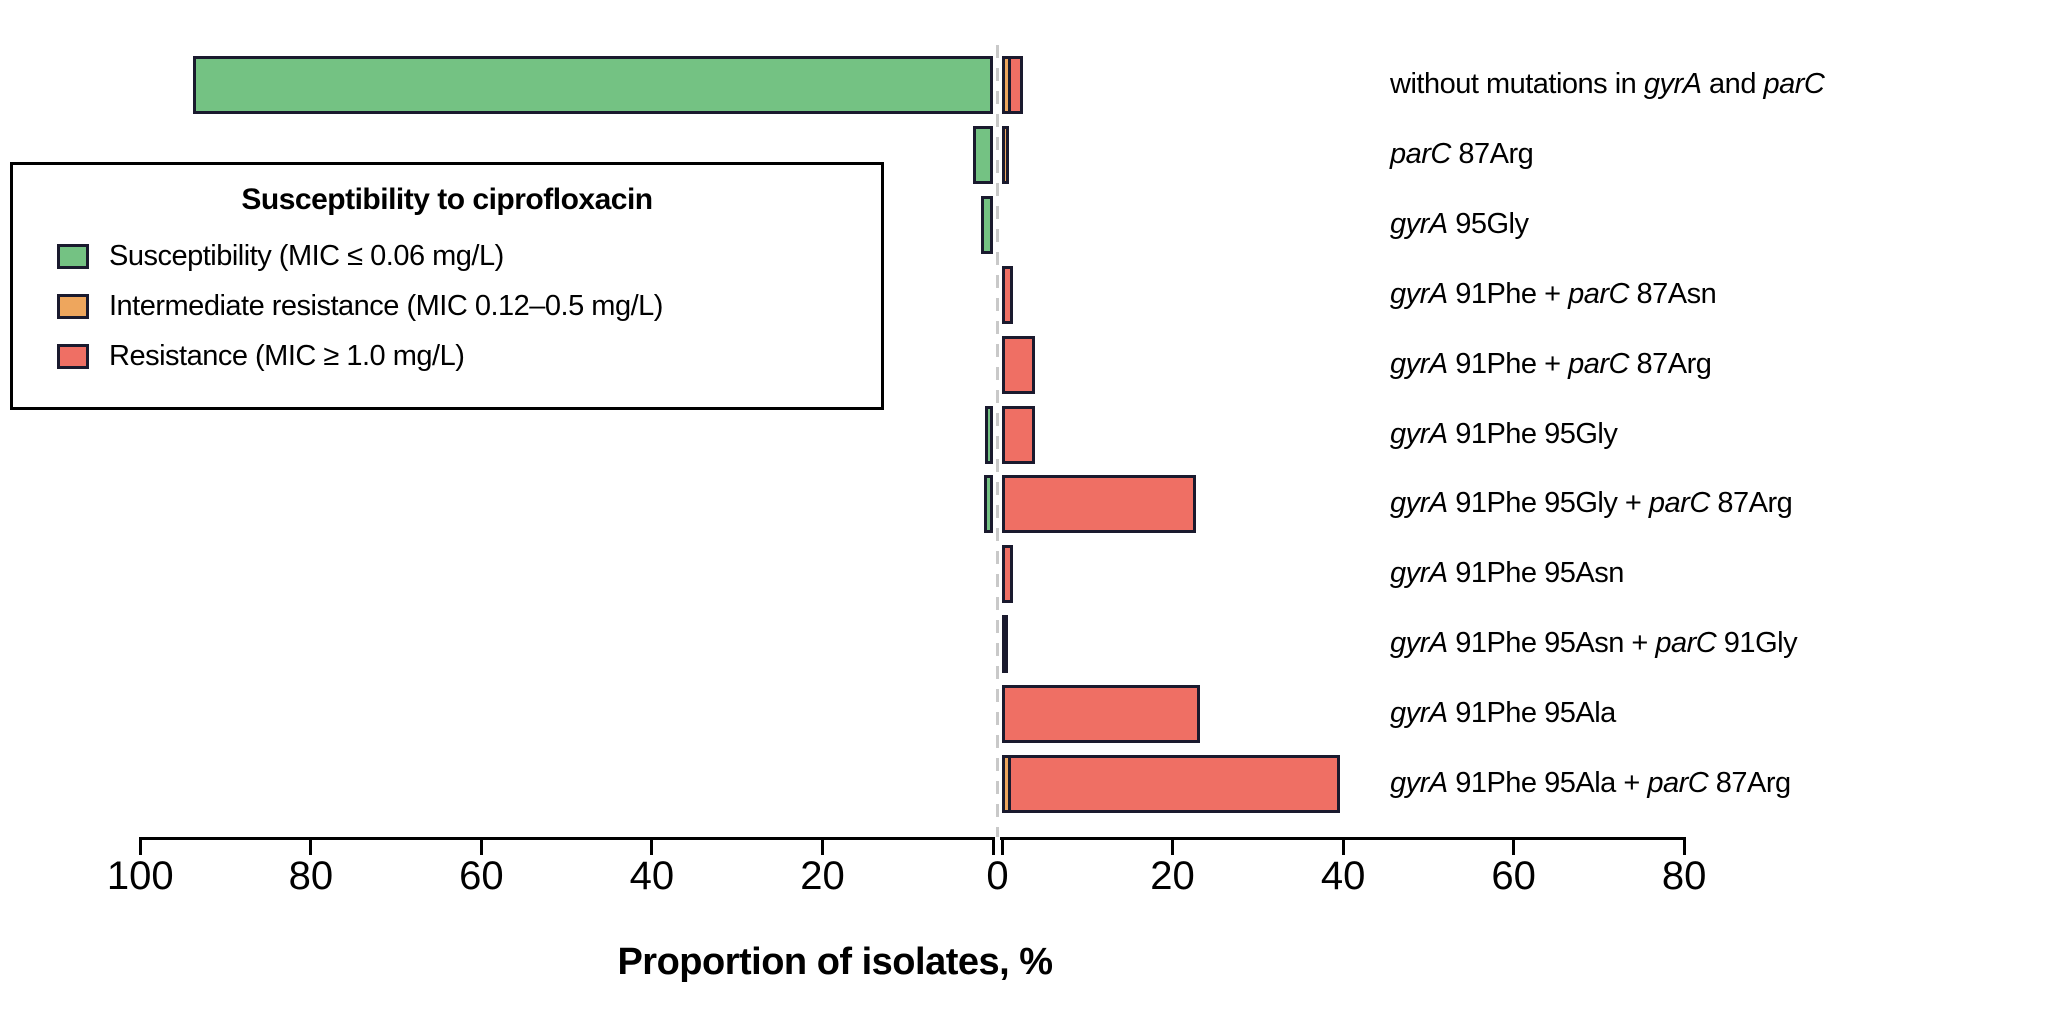 This screenshot has width=2067, height=1016. Describe the element at coordinates (1531, 712) in the screenshot. I see `label-text: 91Phe 95Ala` at that location.